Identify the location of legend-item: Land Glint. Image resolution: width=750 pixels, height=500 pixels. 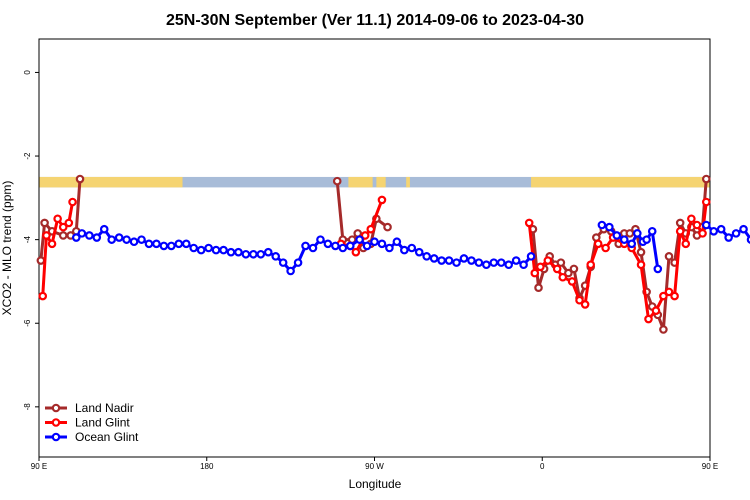
(87, 423).